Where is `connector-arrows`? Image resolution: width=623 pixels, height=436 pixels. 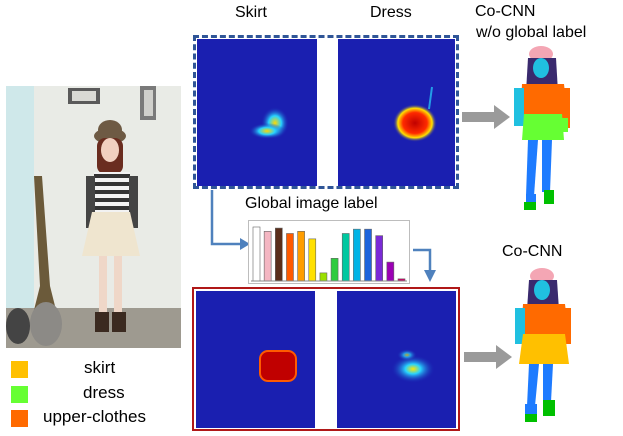 connector-arrows is located at coordinates (323, 236).